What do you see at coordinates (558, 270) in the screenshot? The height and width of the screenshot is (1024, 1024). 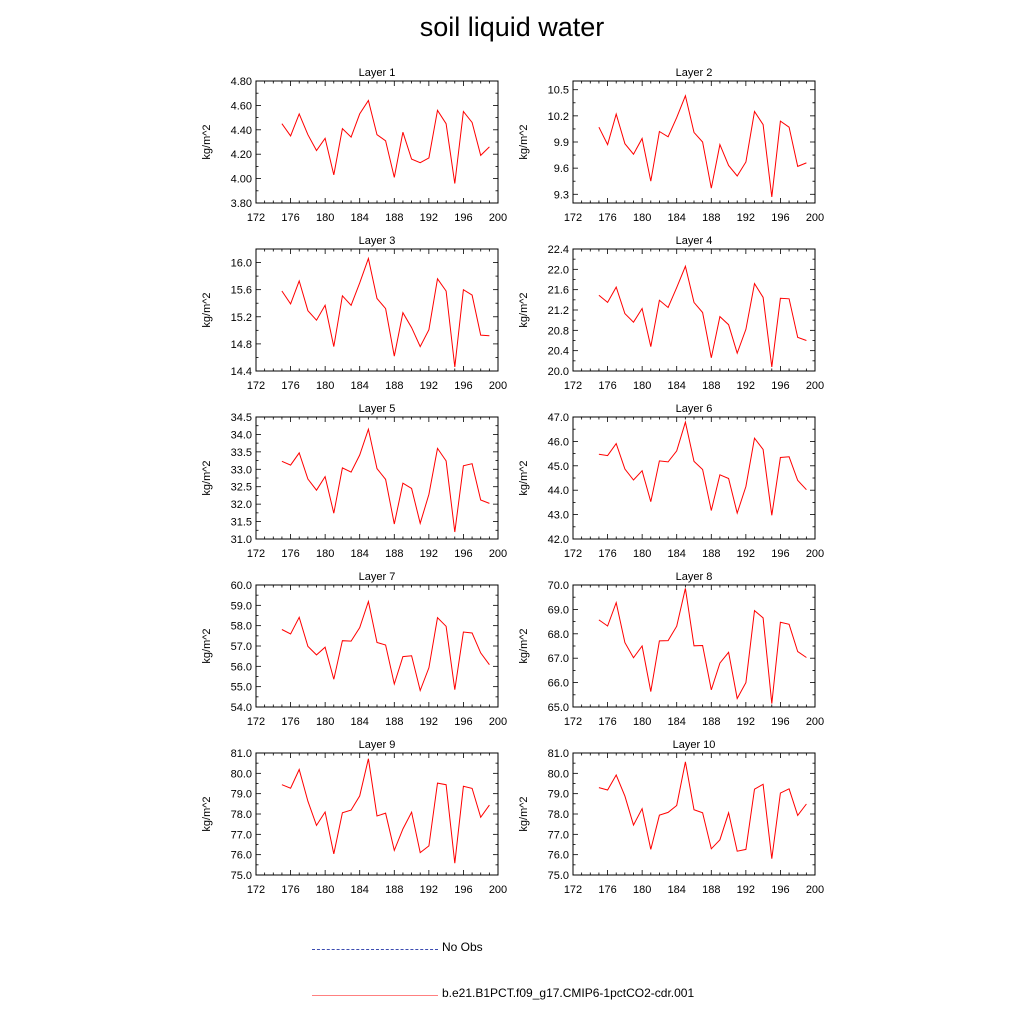 I see `y-tick-label: 22.0` at bounding box center [558, 270].